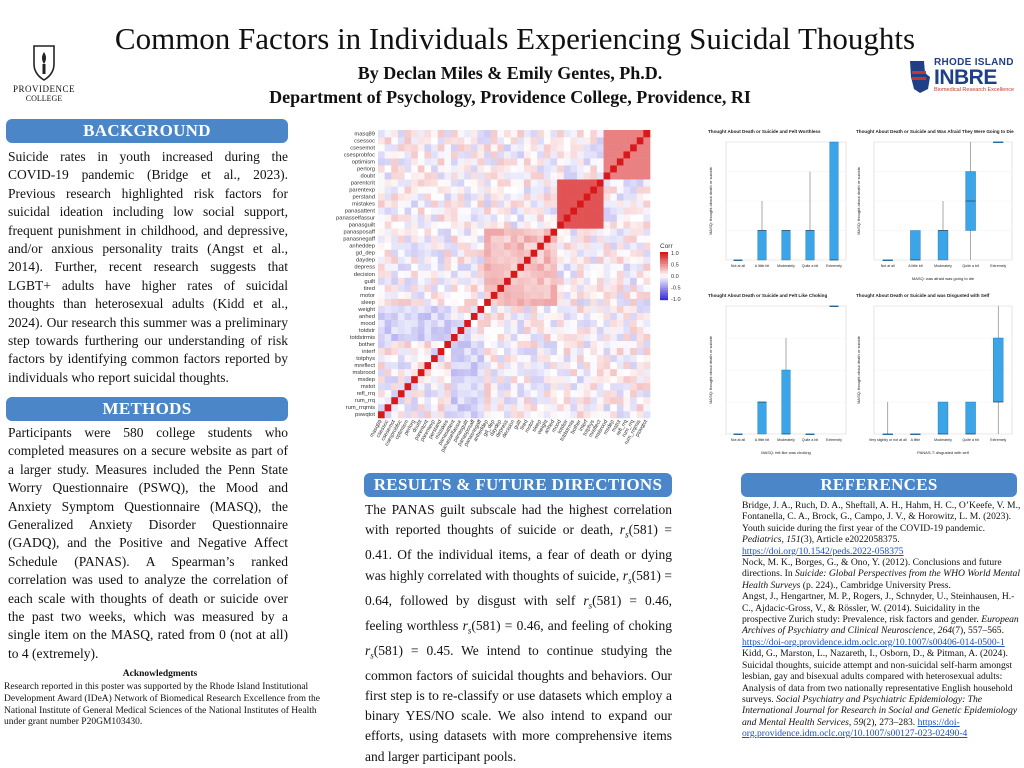  I want to click on legend-swatch, so click(664, 289).